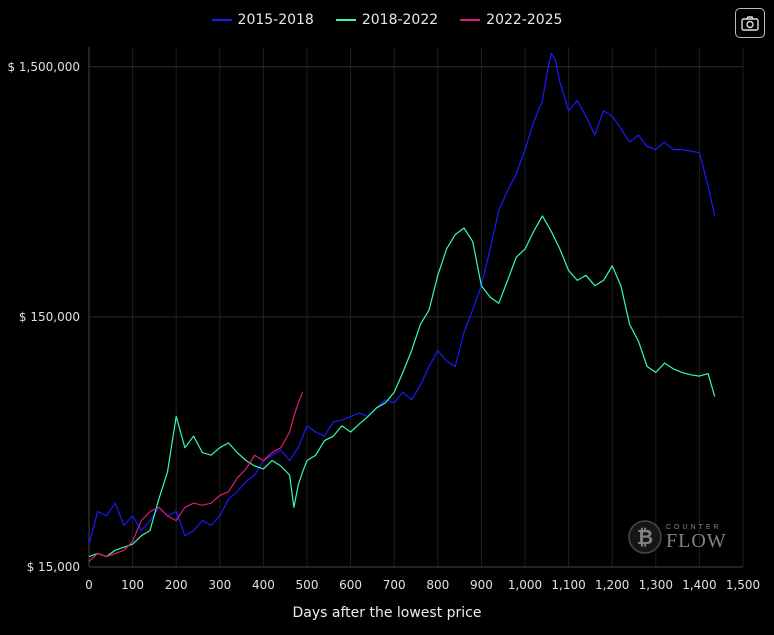 The height and width of the screenshot is (635, 774). I want to click on x-tick-label: 0, so click(89, 585).